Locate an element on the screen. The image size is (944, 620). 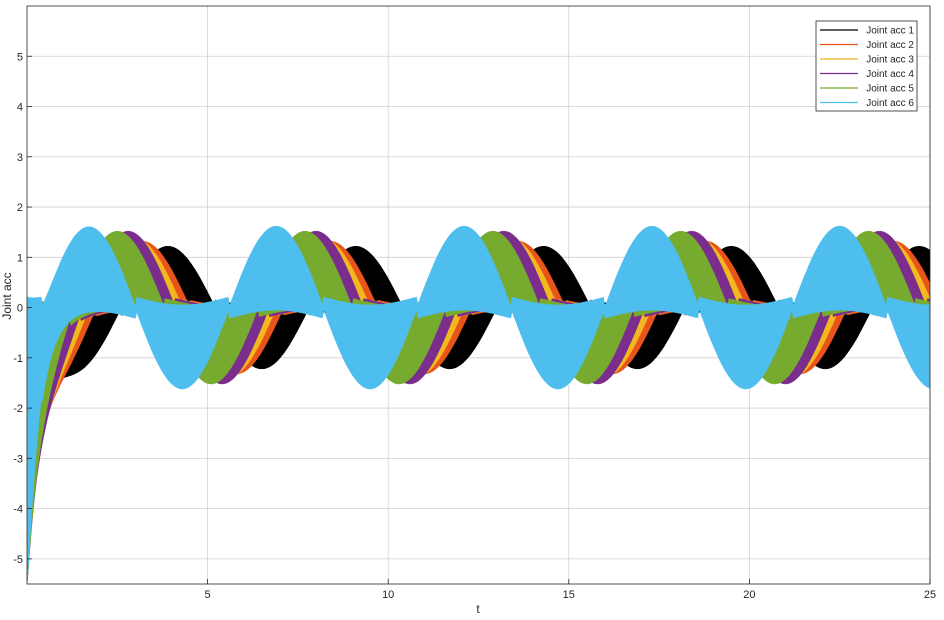
y-tick-label: 3 is located at coordinates (20, 158).